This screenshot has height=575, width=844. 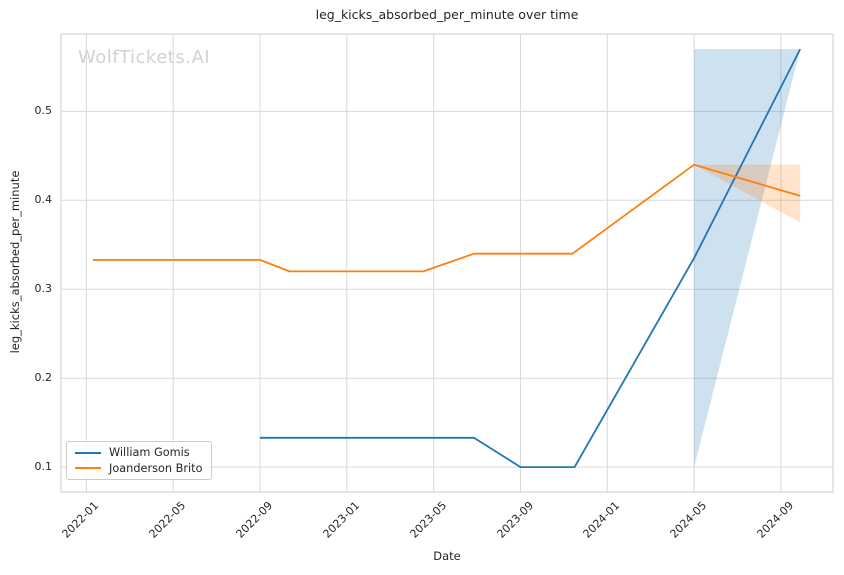 I want to click on watermark: WolfTickets.AI, so click(x=144, y=57).